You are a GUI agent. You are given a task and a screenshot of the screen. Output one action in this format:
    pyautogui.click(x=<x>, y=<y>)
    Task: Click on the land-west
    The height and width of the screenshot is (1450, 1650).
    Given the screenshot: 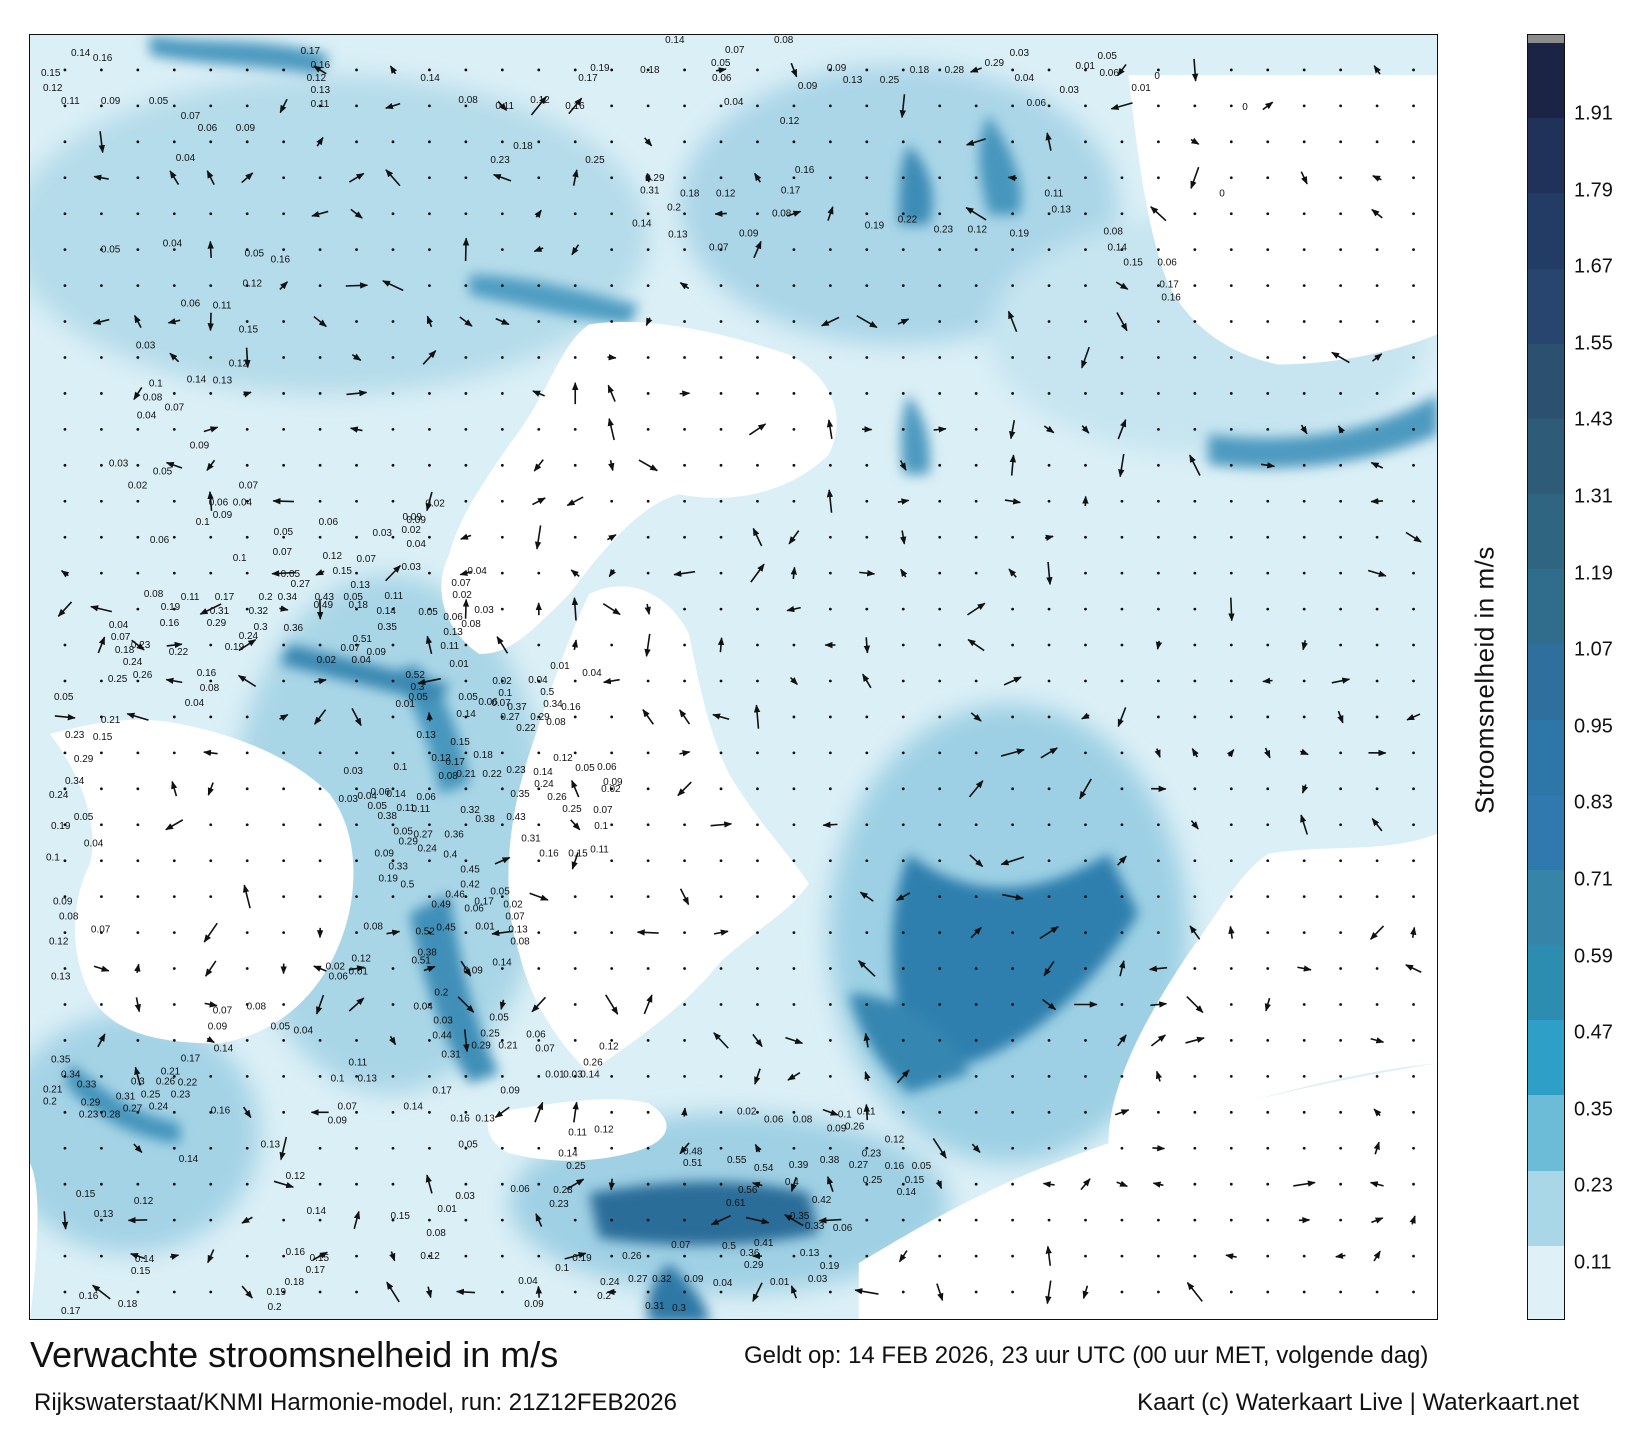 What is the action you would take?
    pyautogui.click(x=201, y=881)
    